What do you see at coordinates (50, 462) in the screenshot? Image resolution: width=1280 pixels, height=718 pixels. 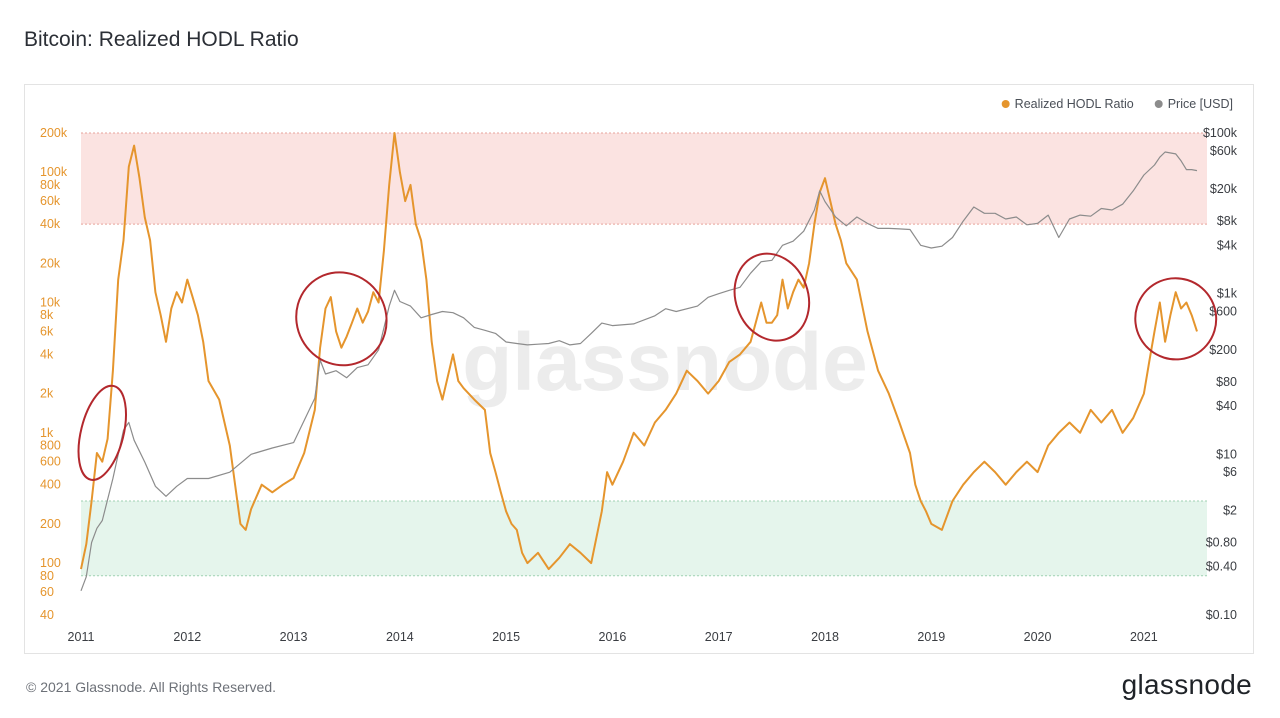 I see `left-tick-label: 600` at bounding box center [50, 462].